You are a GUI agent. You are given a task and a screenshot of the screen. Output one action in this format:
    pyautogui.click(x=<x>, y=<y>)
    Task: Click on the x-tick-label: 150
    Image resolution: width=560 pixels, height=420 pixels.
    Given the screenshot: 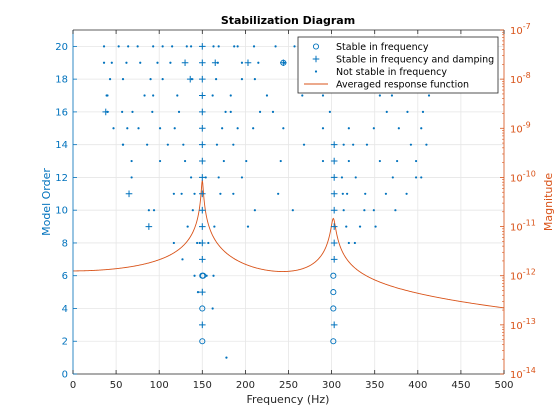 What is the action you would take?
    pyautogui.click(x=202, y=385)
    